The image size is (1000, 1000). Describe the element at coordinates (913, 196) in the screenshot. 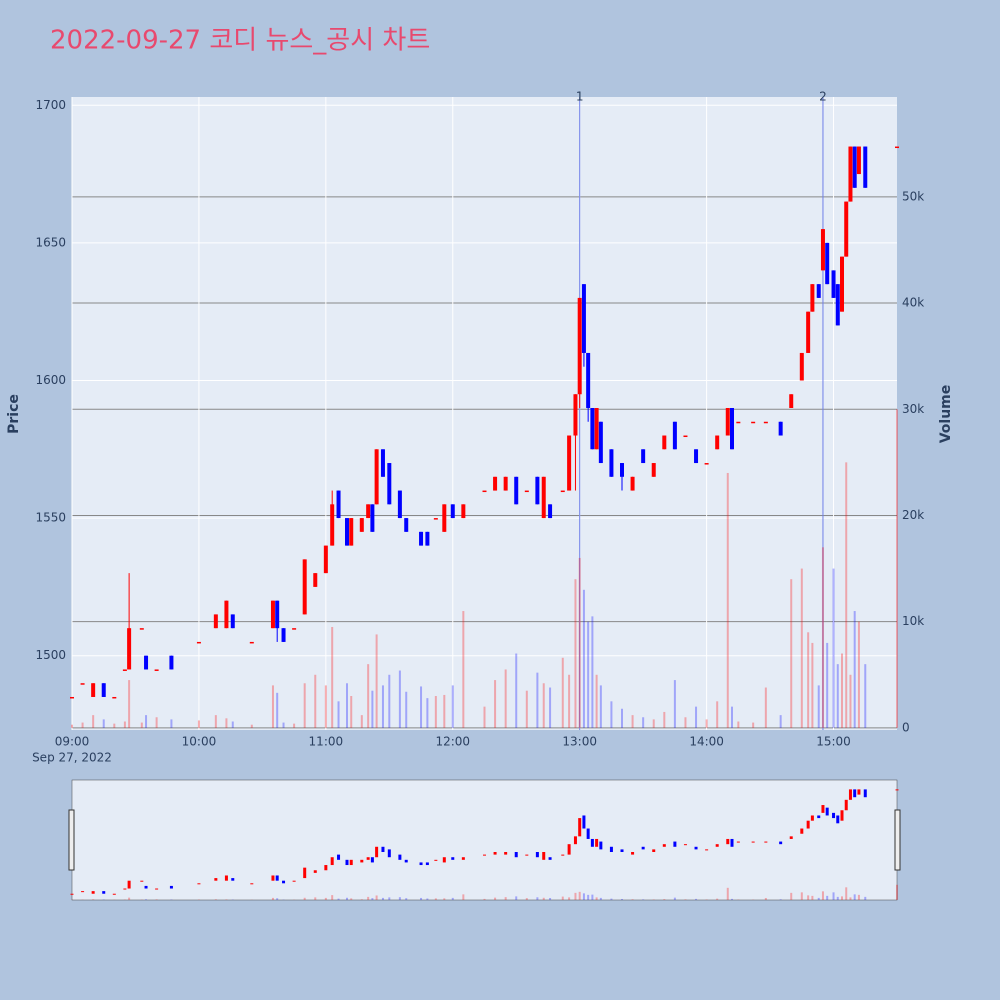

I see `y2-tick-label: 50k` at that location.